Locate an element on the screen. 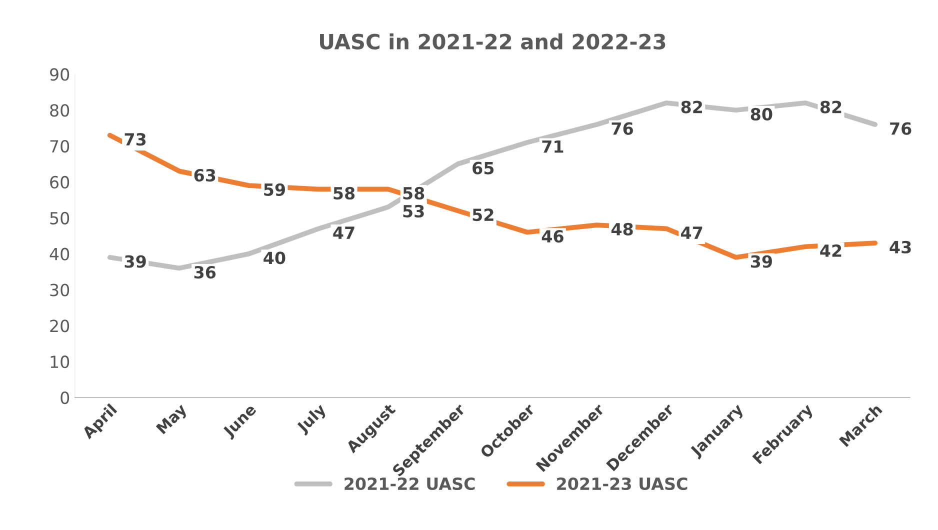 Image resolution: width=938 pixels, height=530 pixels. data-label: 59 is located at coordinates (274, 189).